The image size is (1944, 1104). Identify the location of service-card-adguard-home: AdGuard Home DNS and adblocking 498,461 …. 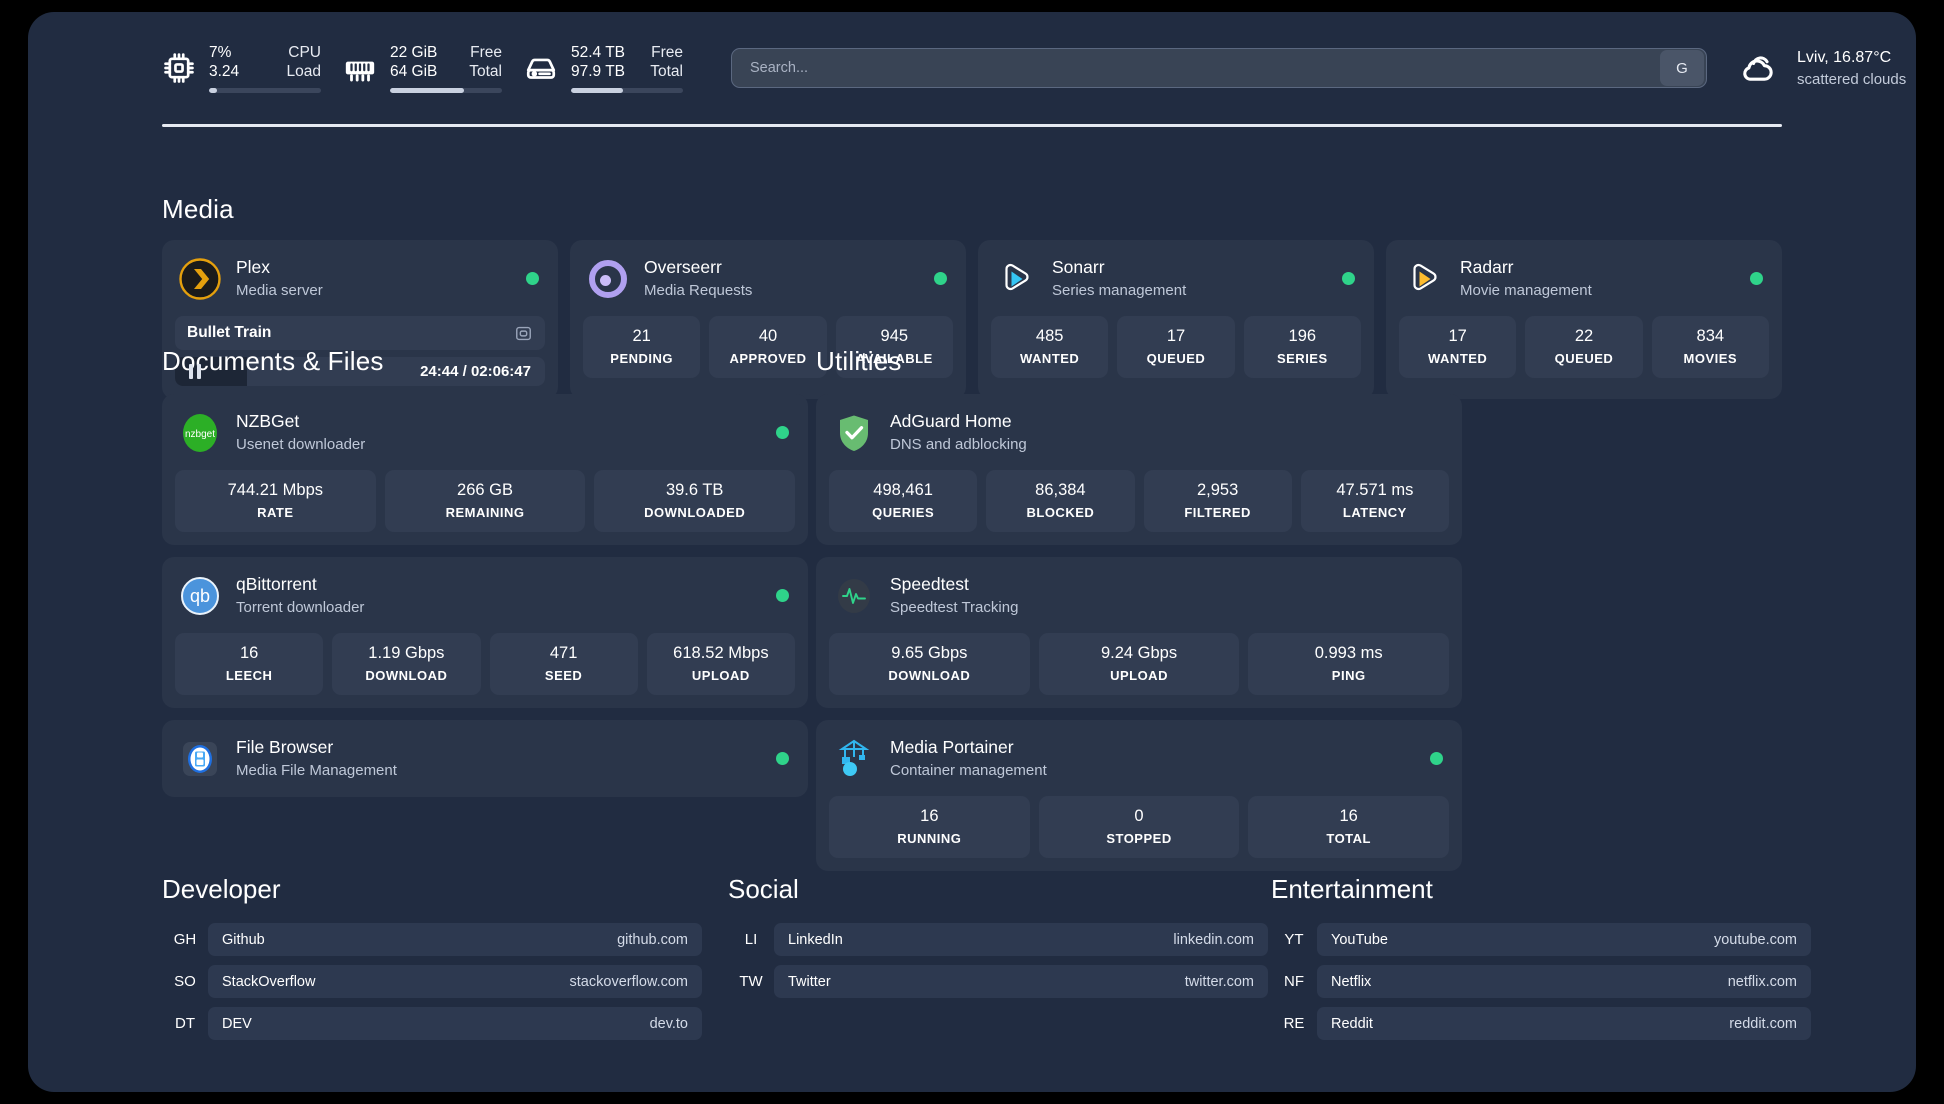
(1139, 469).